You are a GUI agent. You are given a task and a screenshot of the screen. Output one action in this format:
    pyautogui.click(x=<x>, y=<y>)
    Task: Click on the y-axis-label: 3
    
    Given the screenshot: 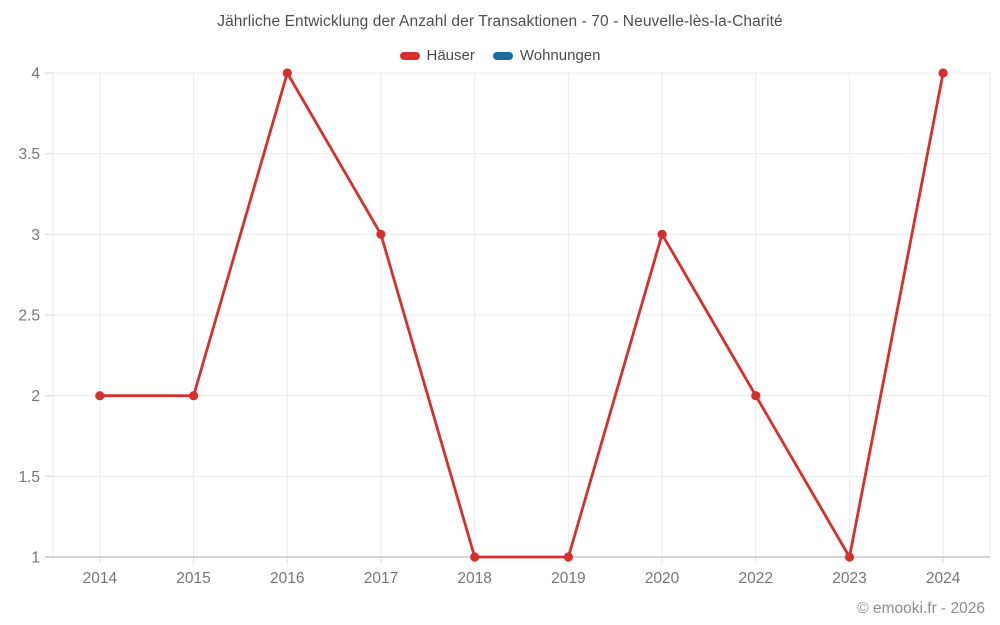 What is the action you would take?
    pyautogui.click(x=35, y=235)
    